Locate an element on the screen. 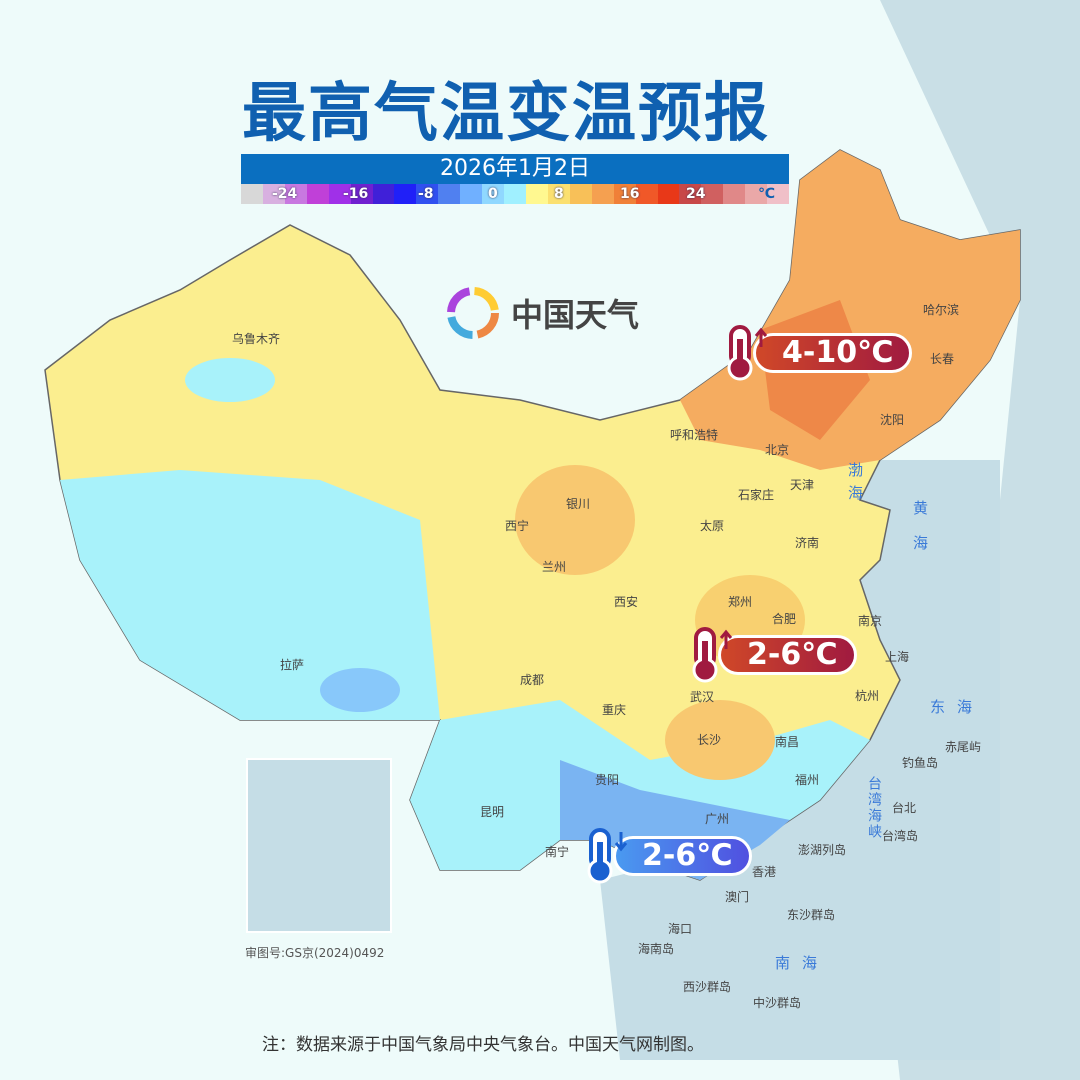  city-label: 合肥 is located at coordinates (784, 619).